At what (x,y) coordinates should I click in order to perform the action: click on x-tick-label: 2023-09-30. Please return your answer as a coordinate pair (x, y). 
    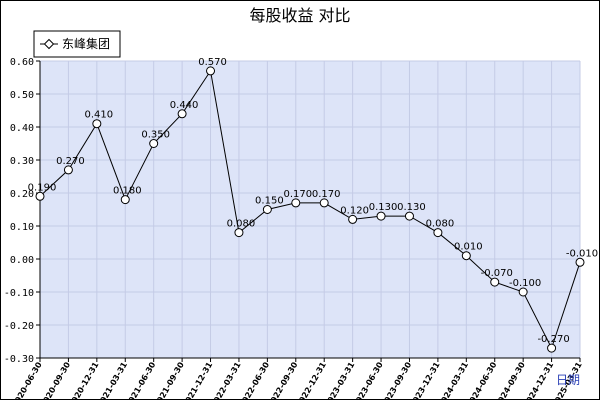
    Looking at the image, I should click on (397, 380).